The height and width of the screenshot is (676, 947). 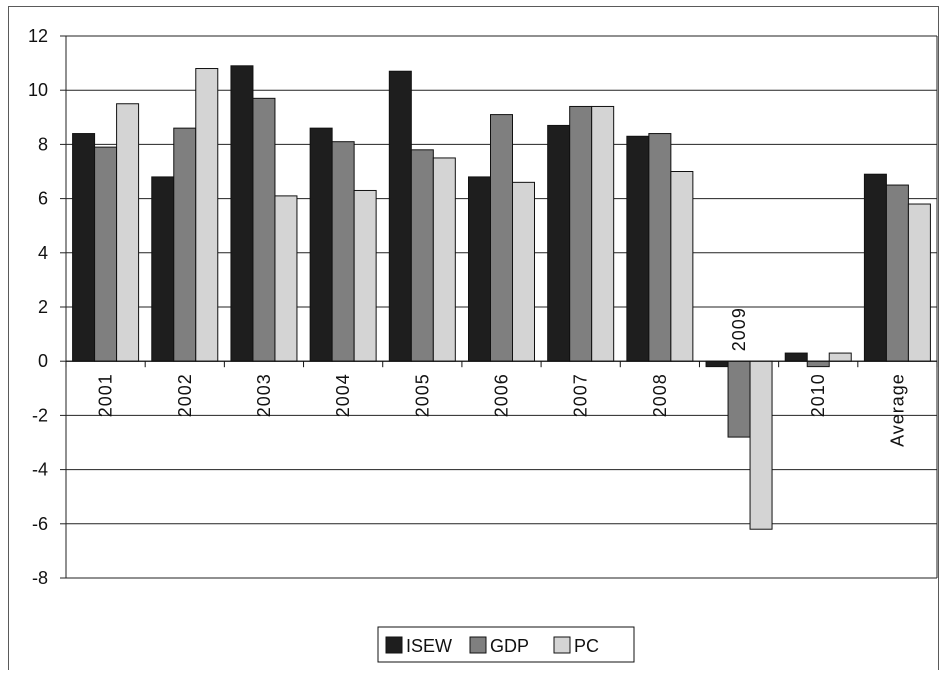 I want to click on bar-isew-2005, so click(x=400, y=216).